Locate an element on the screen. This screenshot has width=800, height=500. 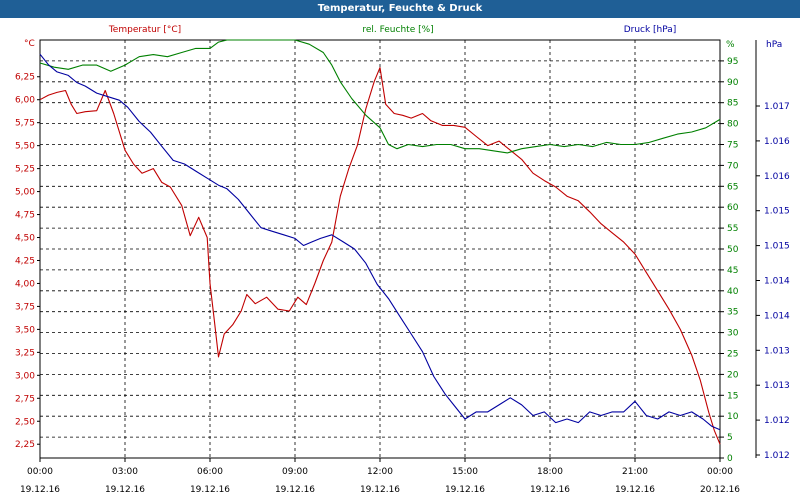
temperature-tick-label: 5,25 is located at coordinates (25, 170).